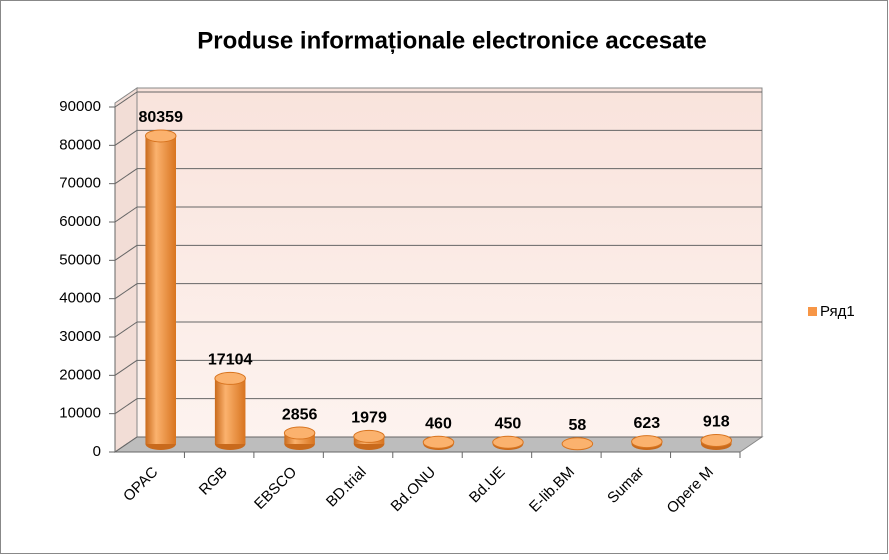 This screenshot has height=560, width=889. Describe the element at coordinates (230, 360) in the screenshot. I see `data-label: 17104` at that location.